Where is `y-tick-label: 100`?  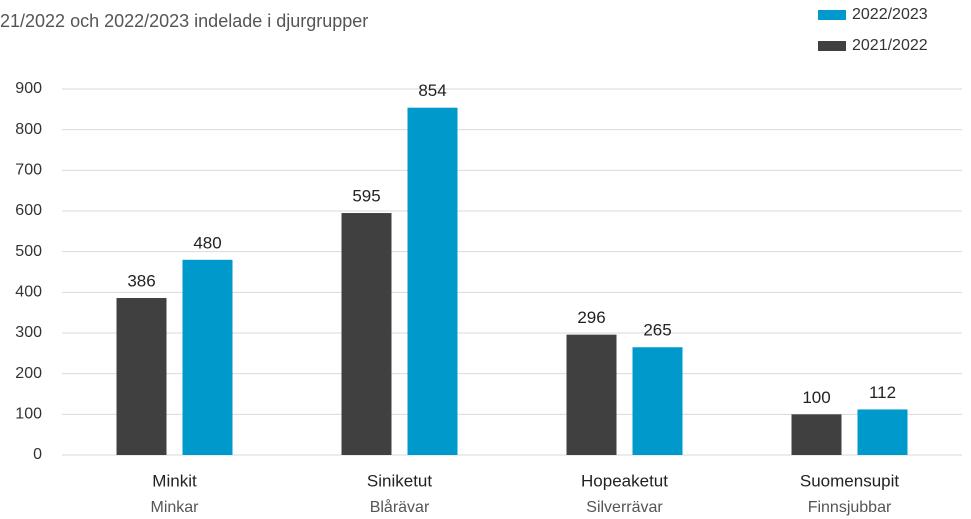 y-tick-label: 100 is located at coordinates (28, 414).